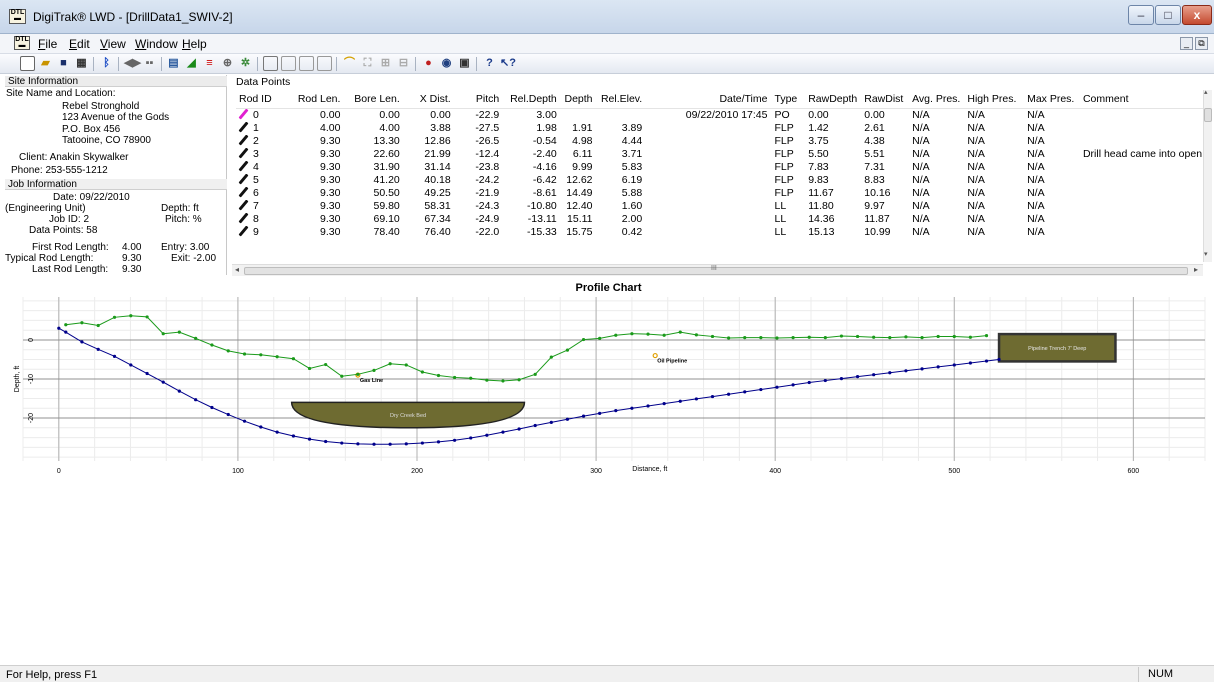  I want to click on zoom-fit-icon: ⛶, so click(367, 63).